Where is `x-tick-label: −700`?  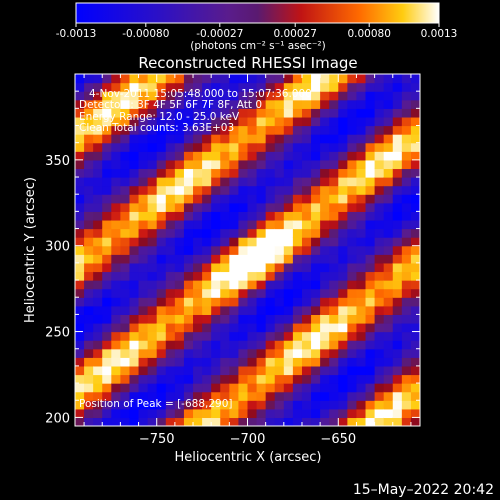
x-tick-label: −700 is located at coordinates (248, 439).